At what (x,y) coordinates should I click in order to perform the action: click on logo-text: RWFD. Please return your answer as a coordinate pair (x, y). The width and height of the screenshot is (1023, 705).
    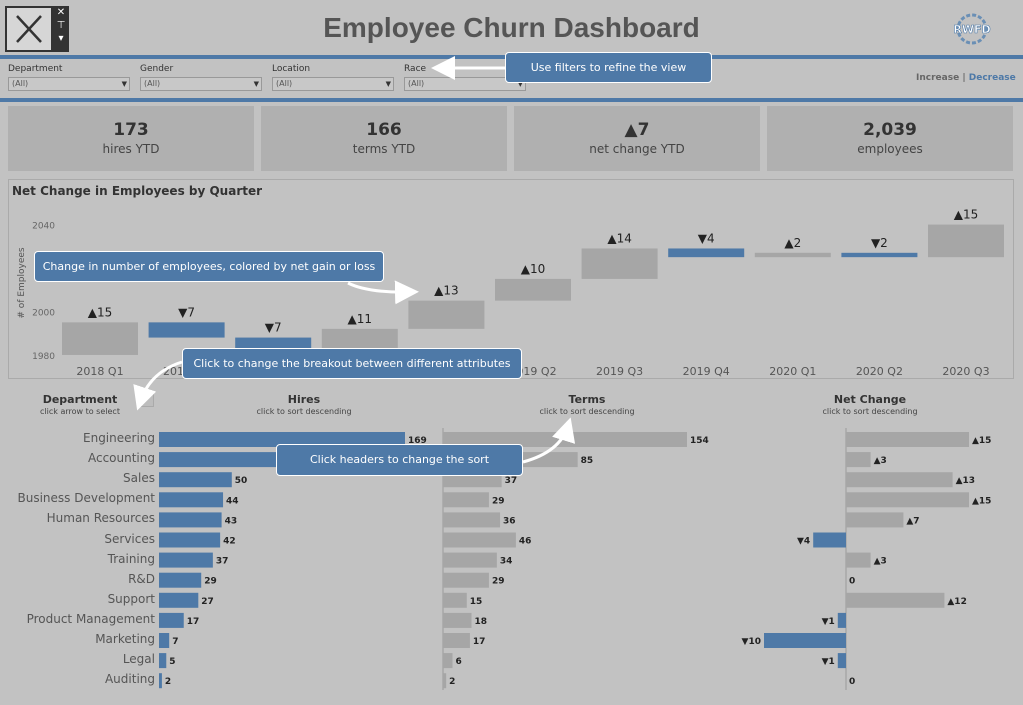
    Looking at the image, I should click on (971, 29).